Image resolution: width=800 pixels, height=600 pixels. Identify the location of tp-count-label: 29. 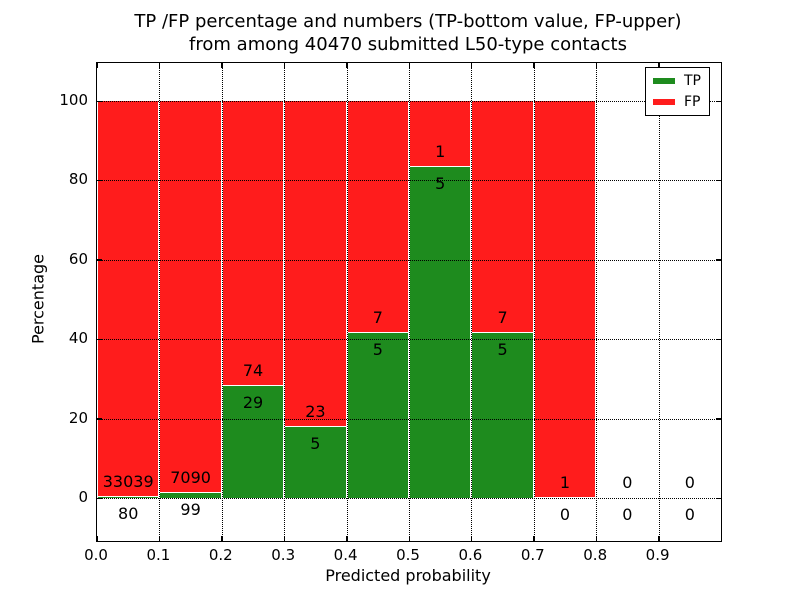
(253, 403).